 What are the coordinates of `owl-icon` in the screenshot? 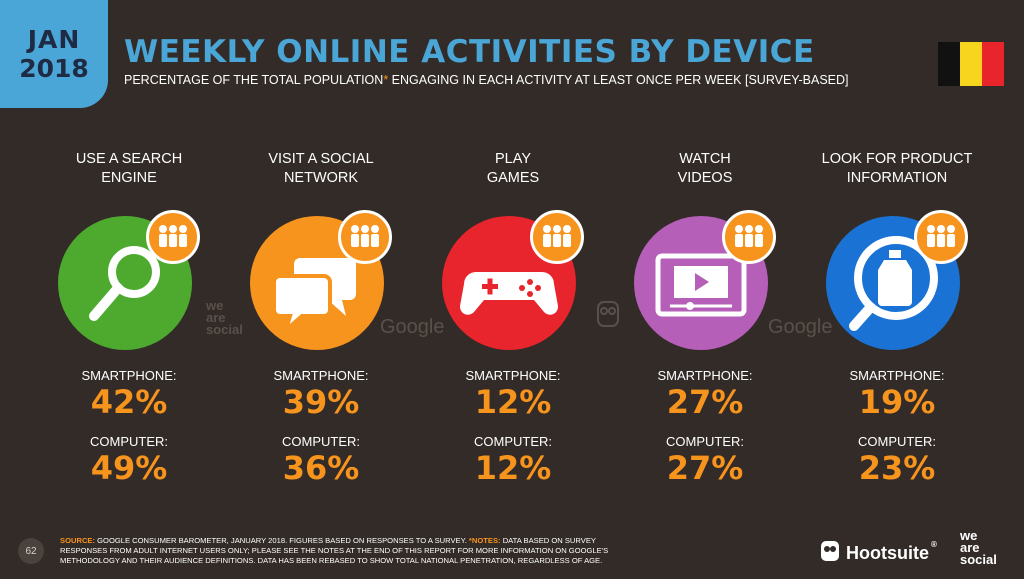 It's located at (830, 553).